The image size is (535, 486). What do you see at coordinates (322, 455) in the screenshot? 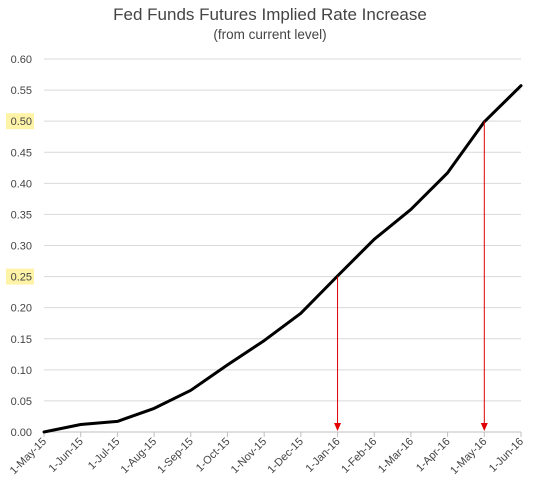
I see `x-tick-label: 1-Jan-16` at bounding box center [322, 455].